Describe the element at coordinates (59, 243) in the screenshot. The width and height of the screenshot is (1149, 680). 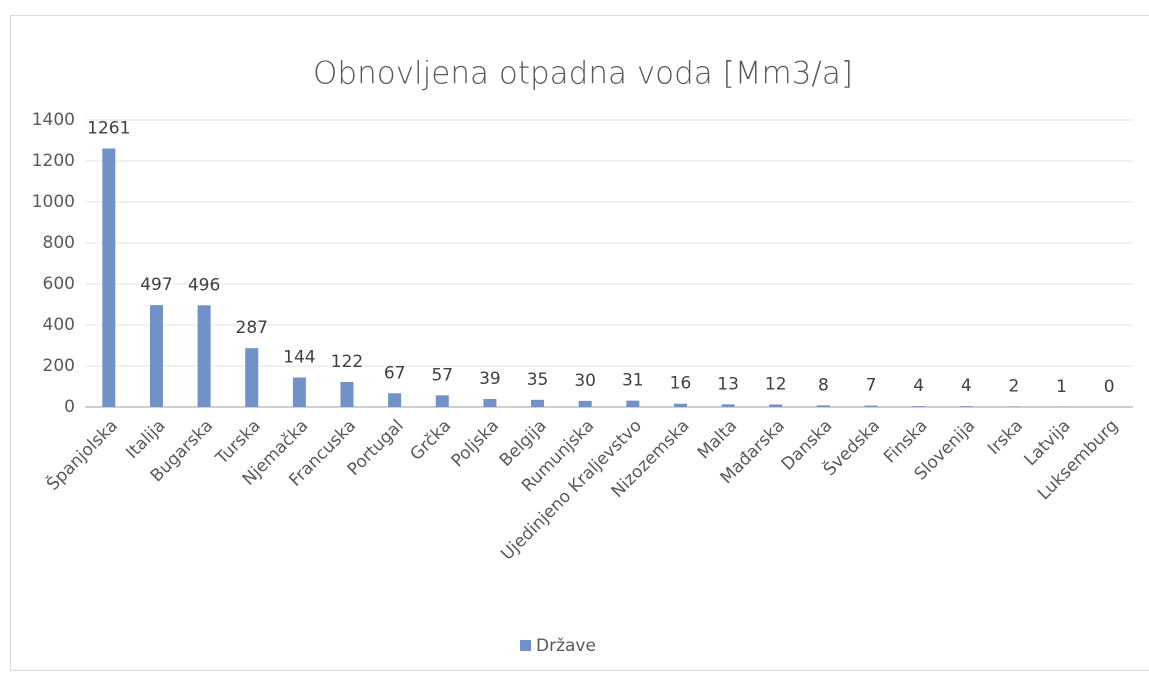
I see `y-tick-label: 800` at that location.